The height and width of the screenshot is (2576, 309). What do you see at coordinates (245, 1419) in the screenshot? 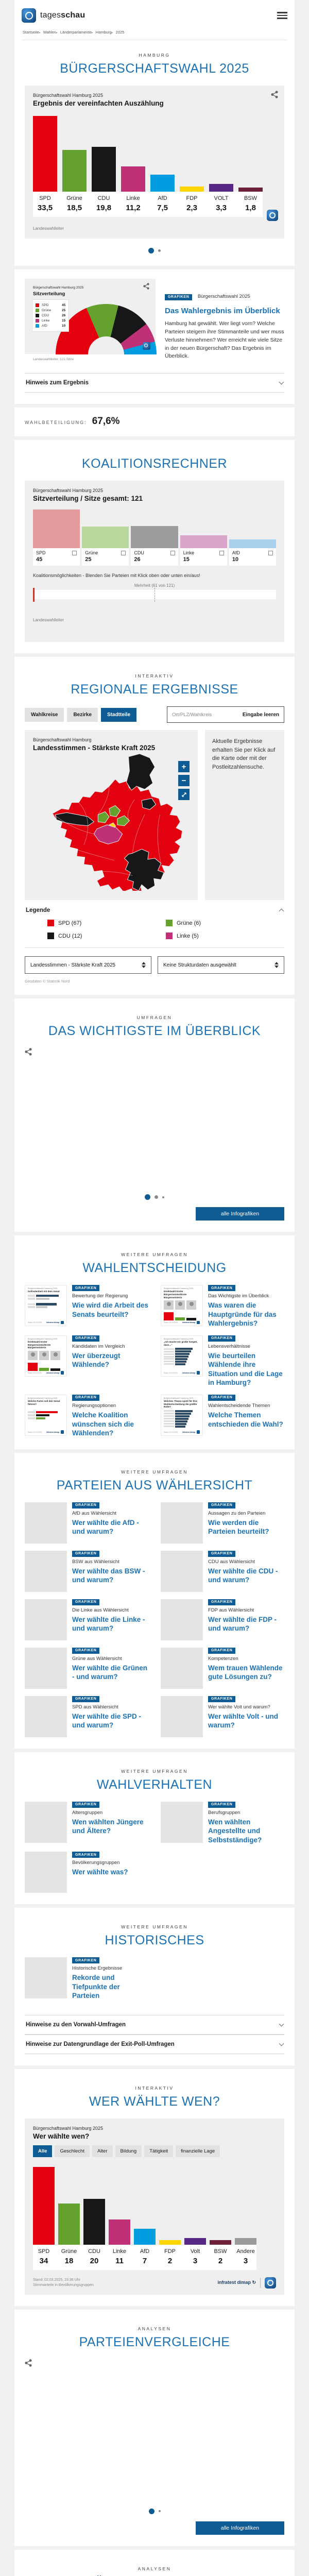
I see `teaser-title: Welche Themen entschieden die Wahl?` at bounding box center [245, 1419].